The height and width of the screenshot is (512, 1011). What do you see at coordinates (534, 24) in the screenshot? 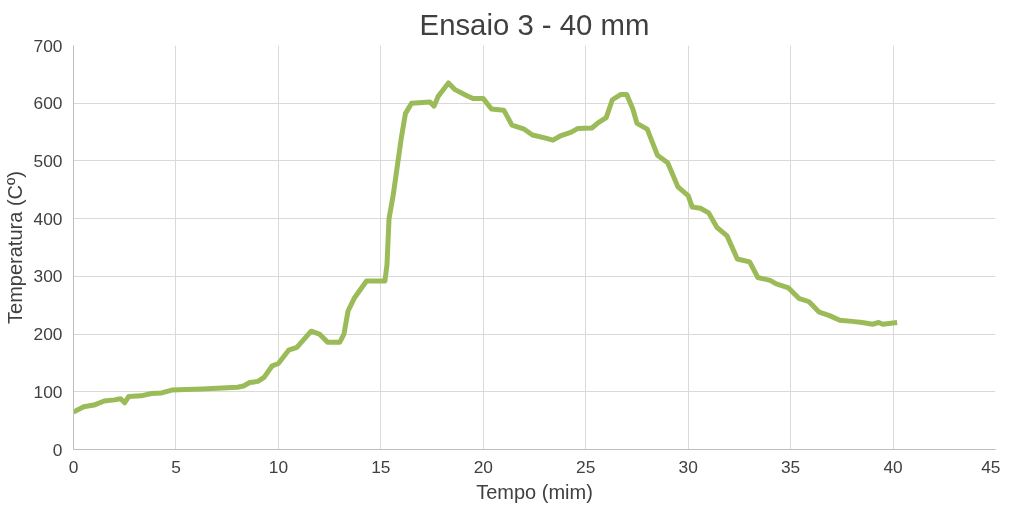
I see `chart-title: Ensaio 3 - 40 mm` at bounding box center [534, 24].